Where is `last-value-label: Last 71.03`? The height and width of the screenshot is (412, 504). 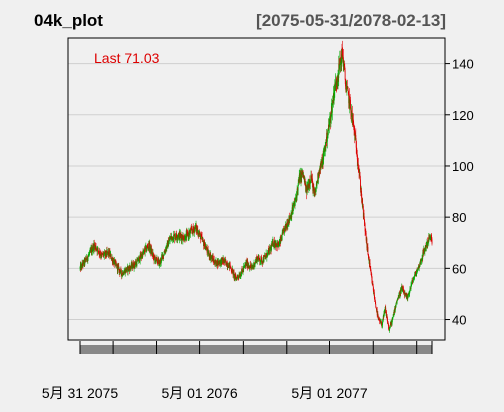
last-value-label: Last 71.03 is located at coordinates (127, 58).